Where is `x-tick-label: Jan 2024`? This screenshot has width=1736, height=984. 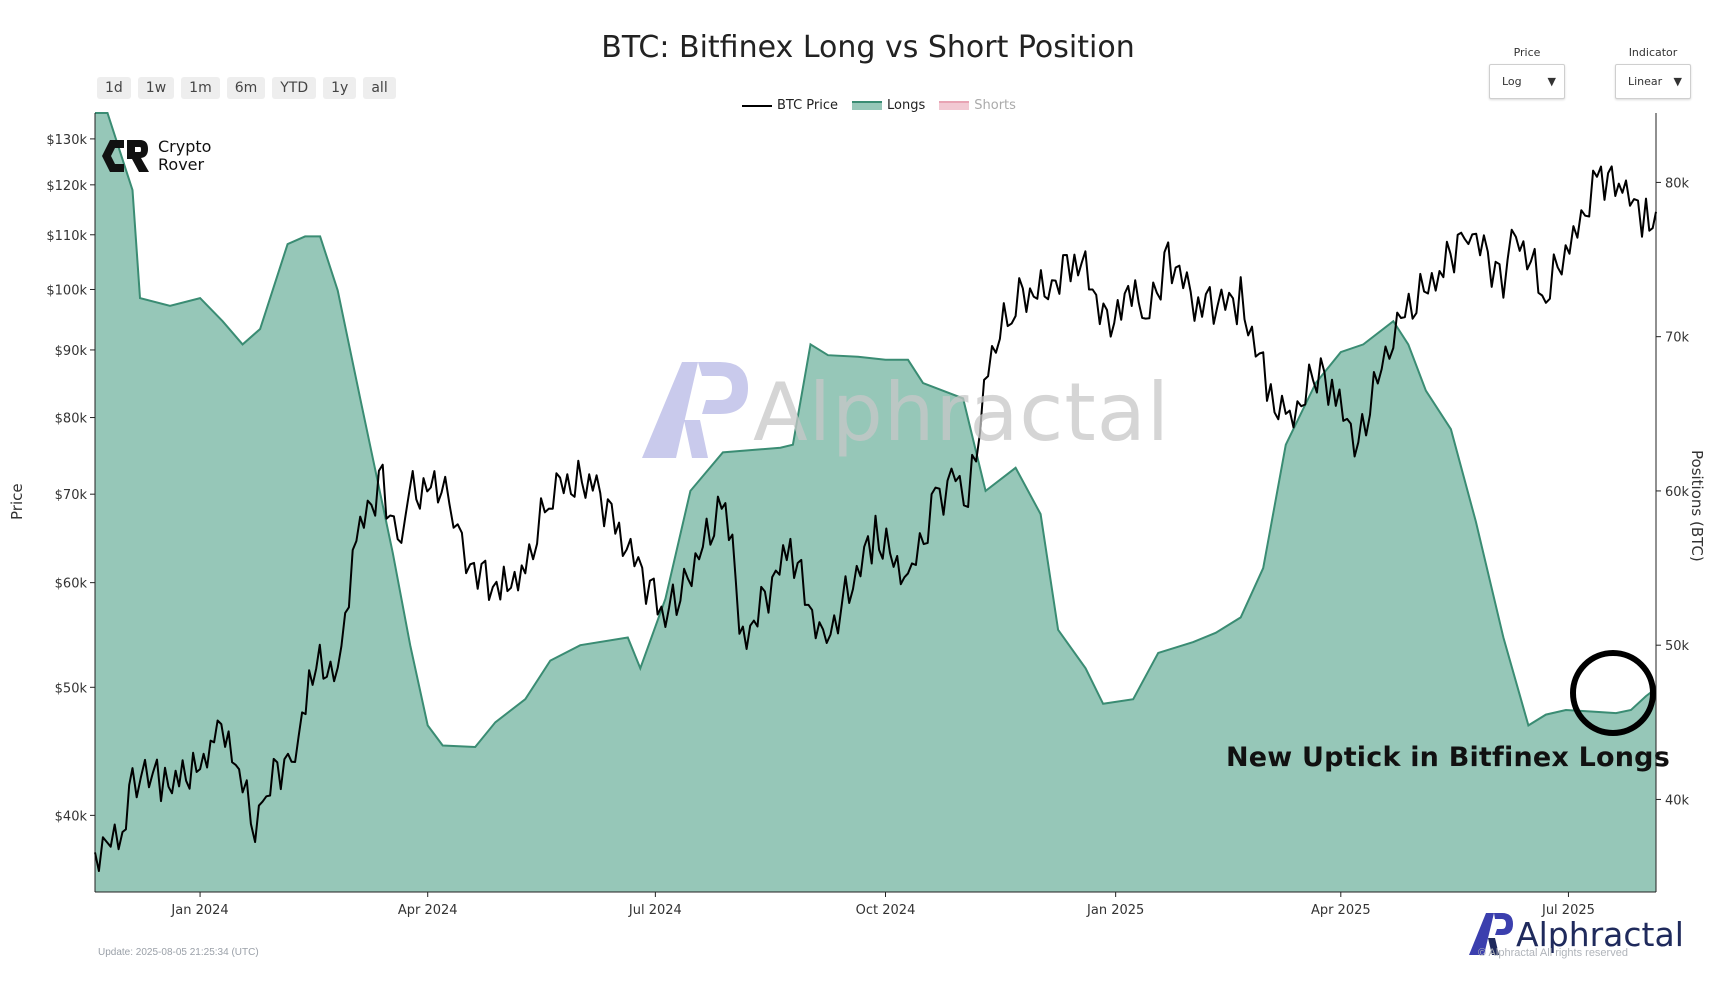
x-tick-label: Jan 2024 is located at coordinates (199, 910).